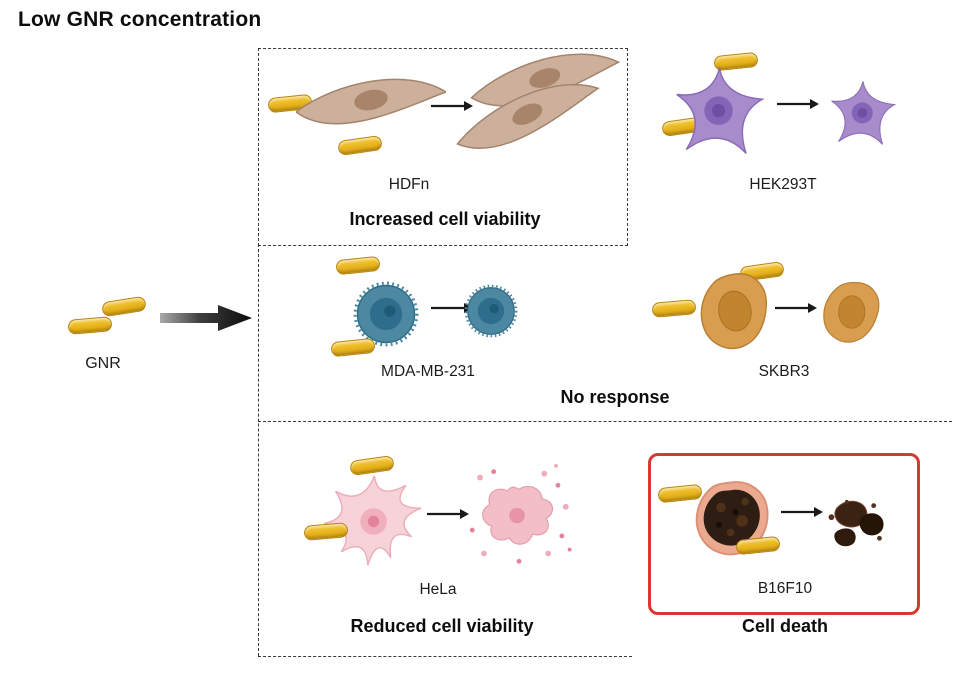 The width and height of the screenshot is (958, 681). I want to click on increased-viability-caption: Increased cell viability, so click(445, 219).